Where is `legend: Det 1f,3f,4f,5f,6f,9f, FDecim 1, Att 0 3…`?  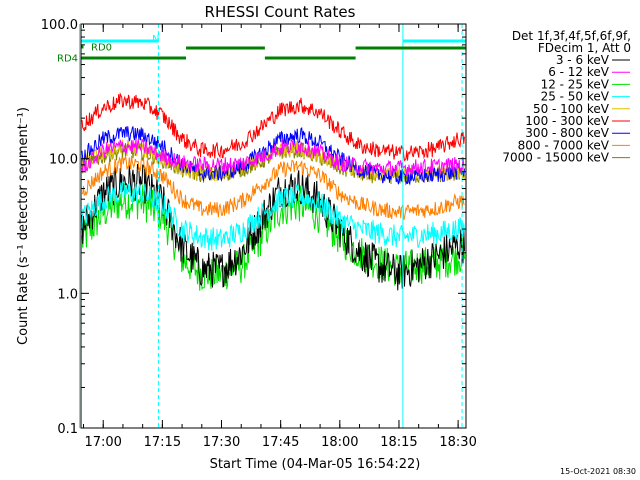 legend: Det 1f,3f,4f,5f,6f,9f, FDecim 1, Att 0 3… is located at coordinates (566, 97).